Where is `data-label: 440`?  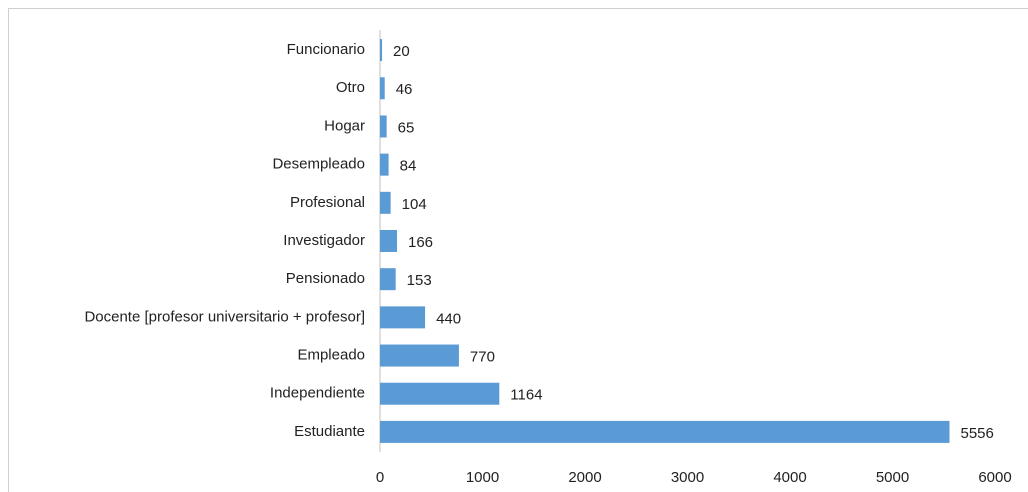
data-label: 440 is located at coordinates (448, 318).